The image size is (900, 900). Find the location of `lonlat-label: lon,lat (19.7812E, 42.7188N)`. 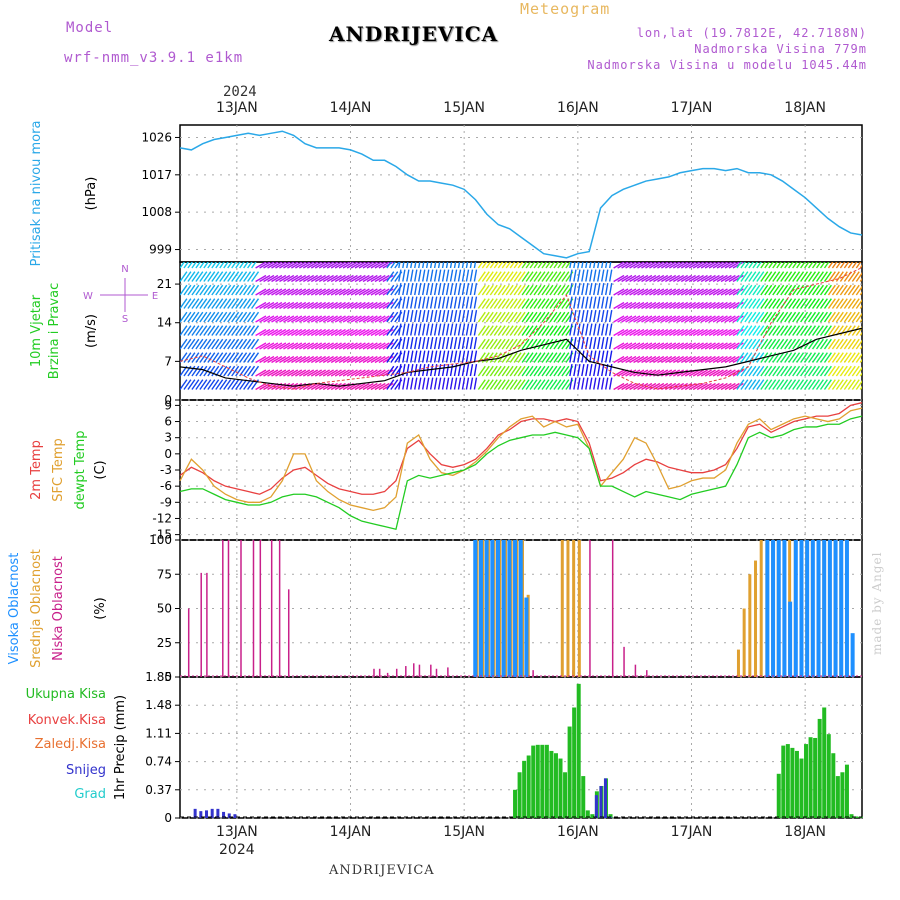

lonlat-label: lon,lat (19.7812E, 42.7188N) is located at coordinates (751, 33).